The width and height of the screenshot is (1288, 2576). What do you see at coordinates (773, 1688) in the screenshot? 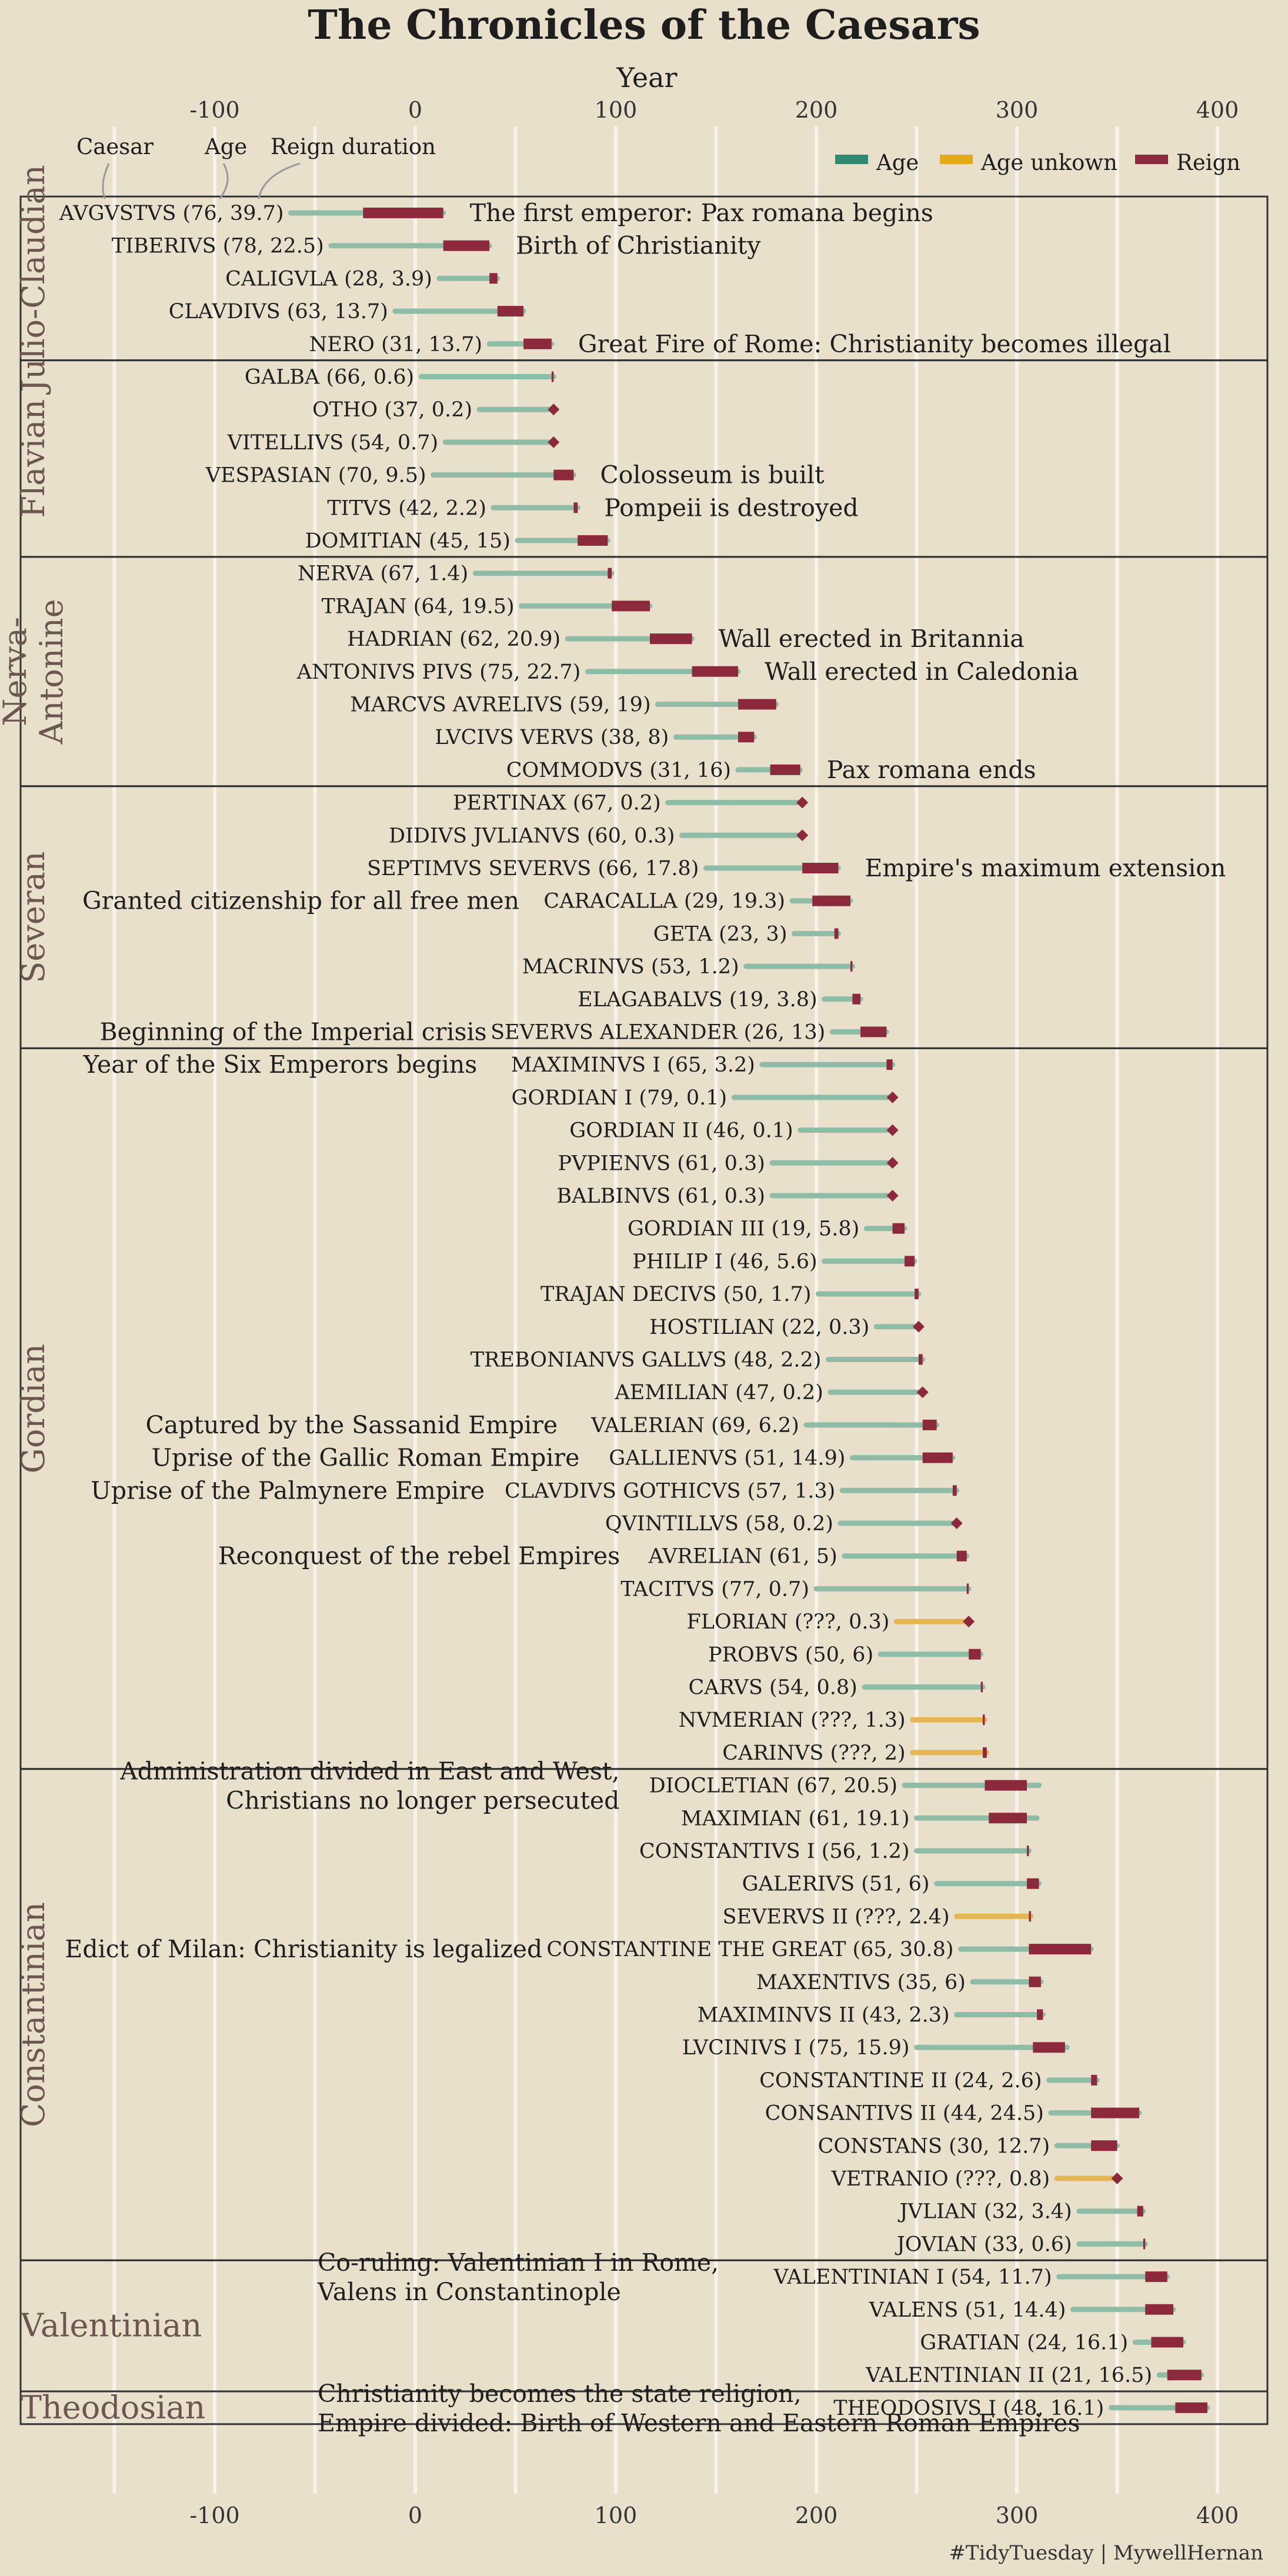
I see `emperor-label: CARVS (54, 0.8)` at bounding box center [773, 1688].